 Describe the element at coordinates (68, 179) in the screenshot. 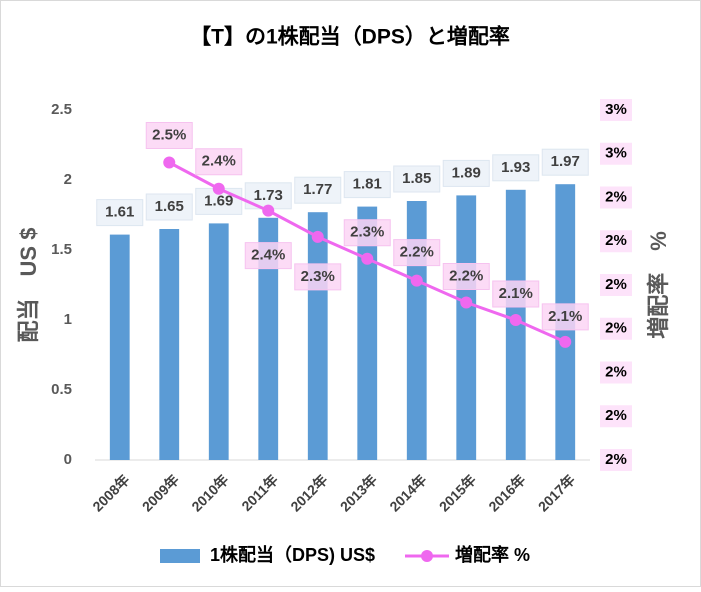

I see `y-tick-label: 2` at that location.